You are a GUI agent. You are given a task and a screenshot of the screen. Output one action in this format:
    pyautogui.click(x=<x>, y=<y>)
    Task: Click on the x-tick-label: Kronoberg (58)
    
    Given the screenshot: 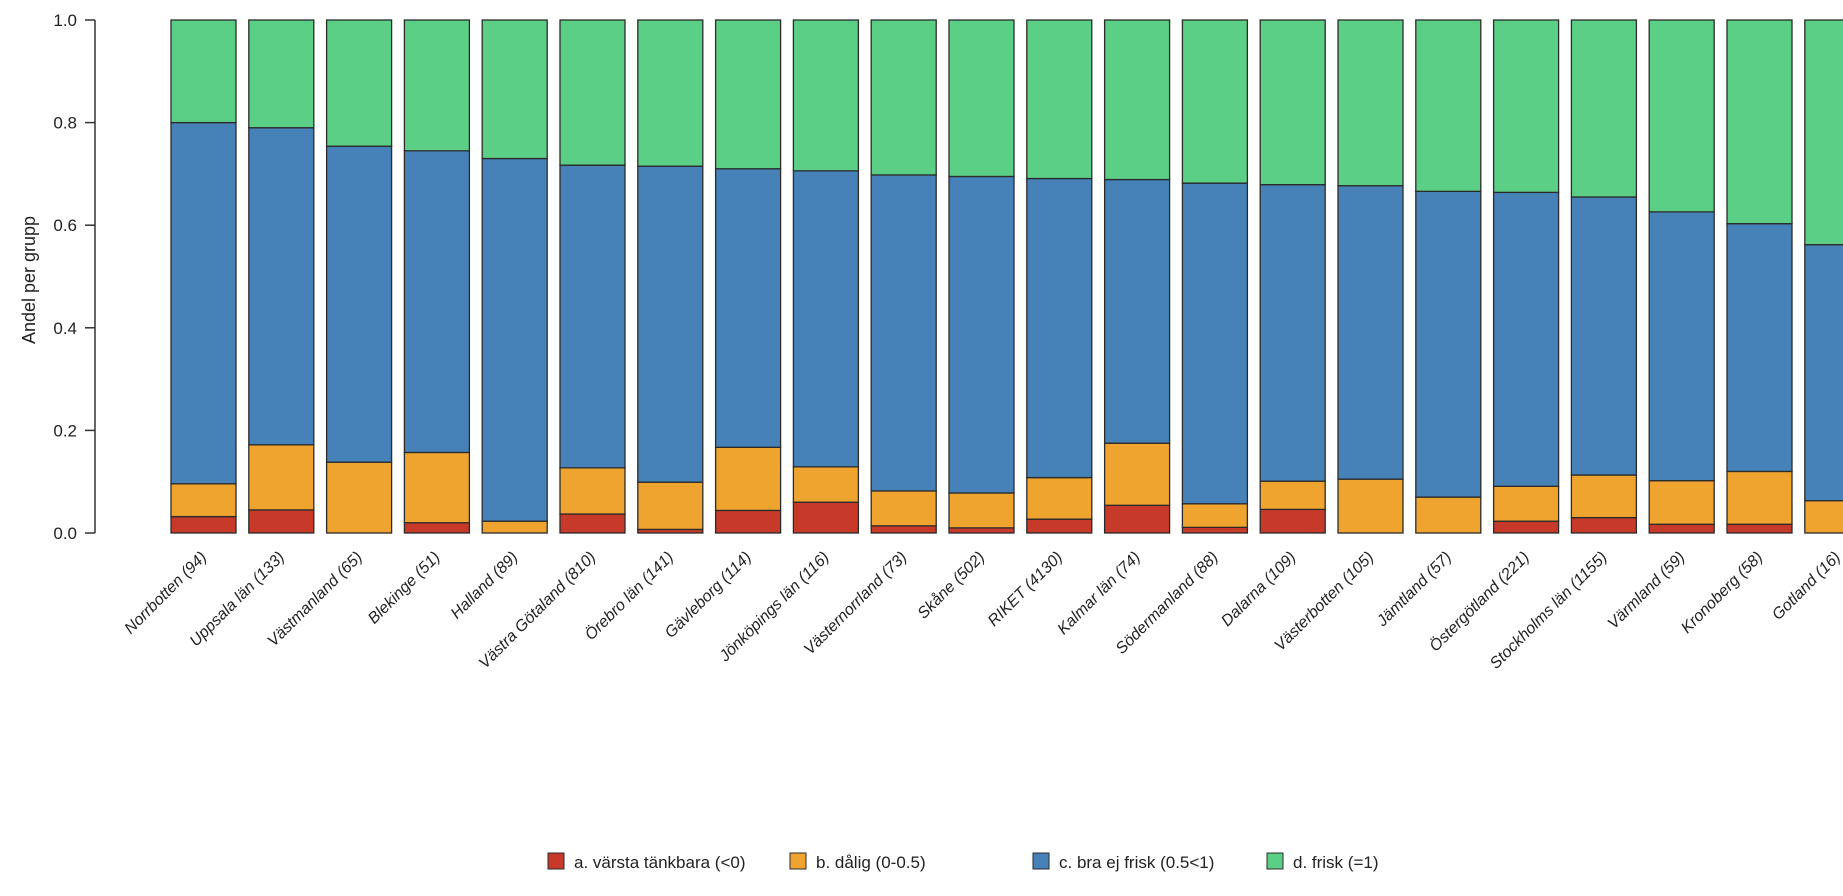 What is the action you would take?
    pyautogui.click(x=1722, y=593)
    